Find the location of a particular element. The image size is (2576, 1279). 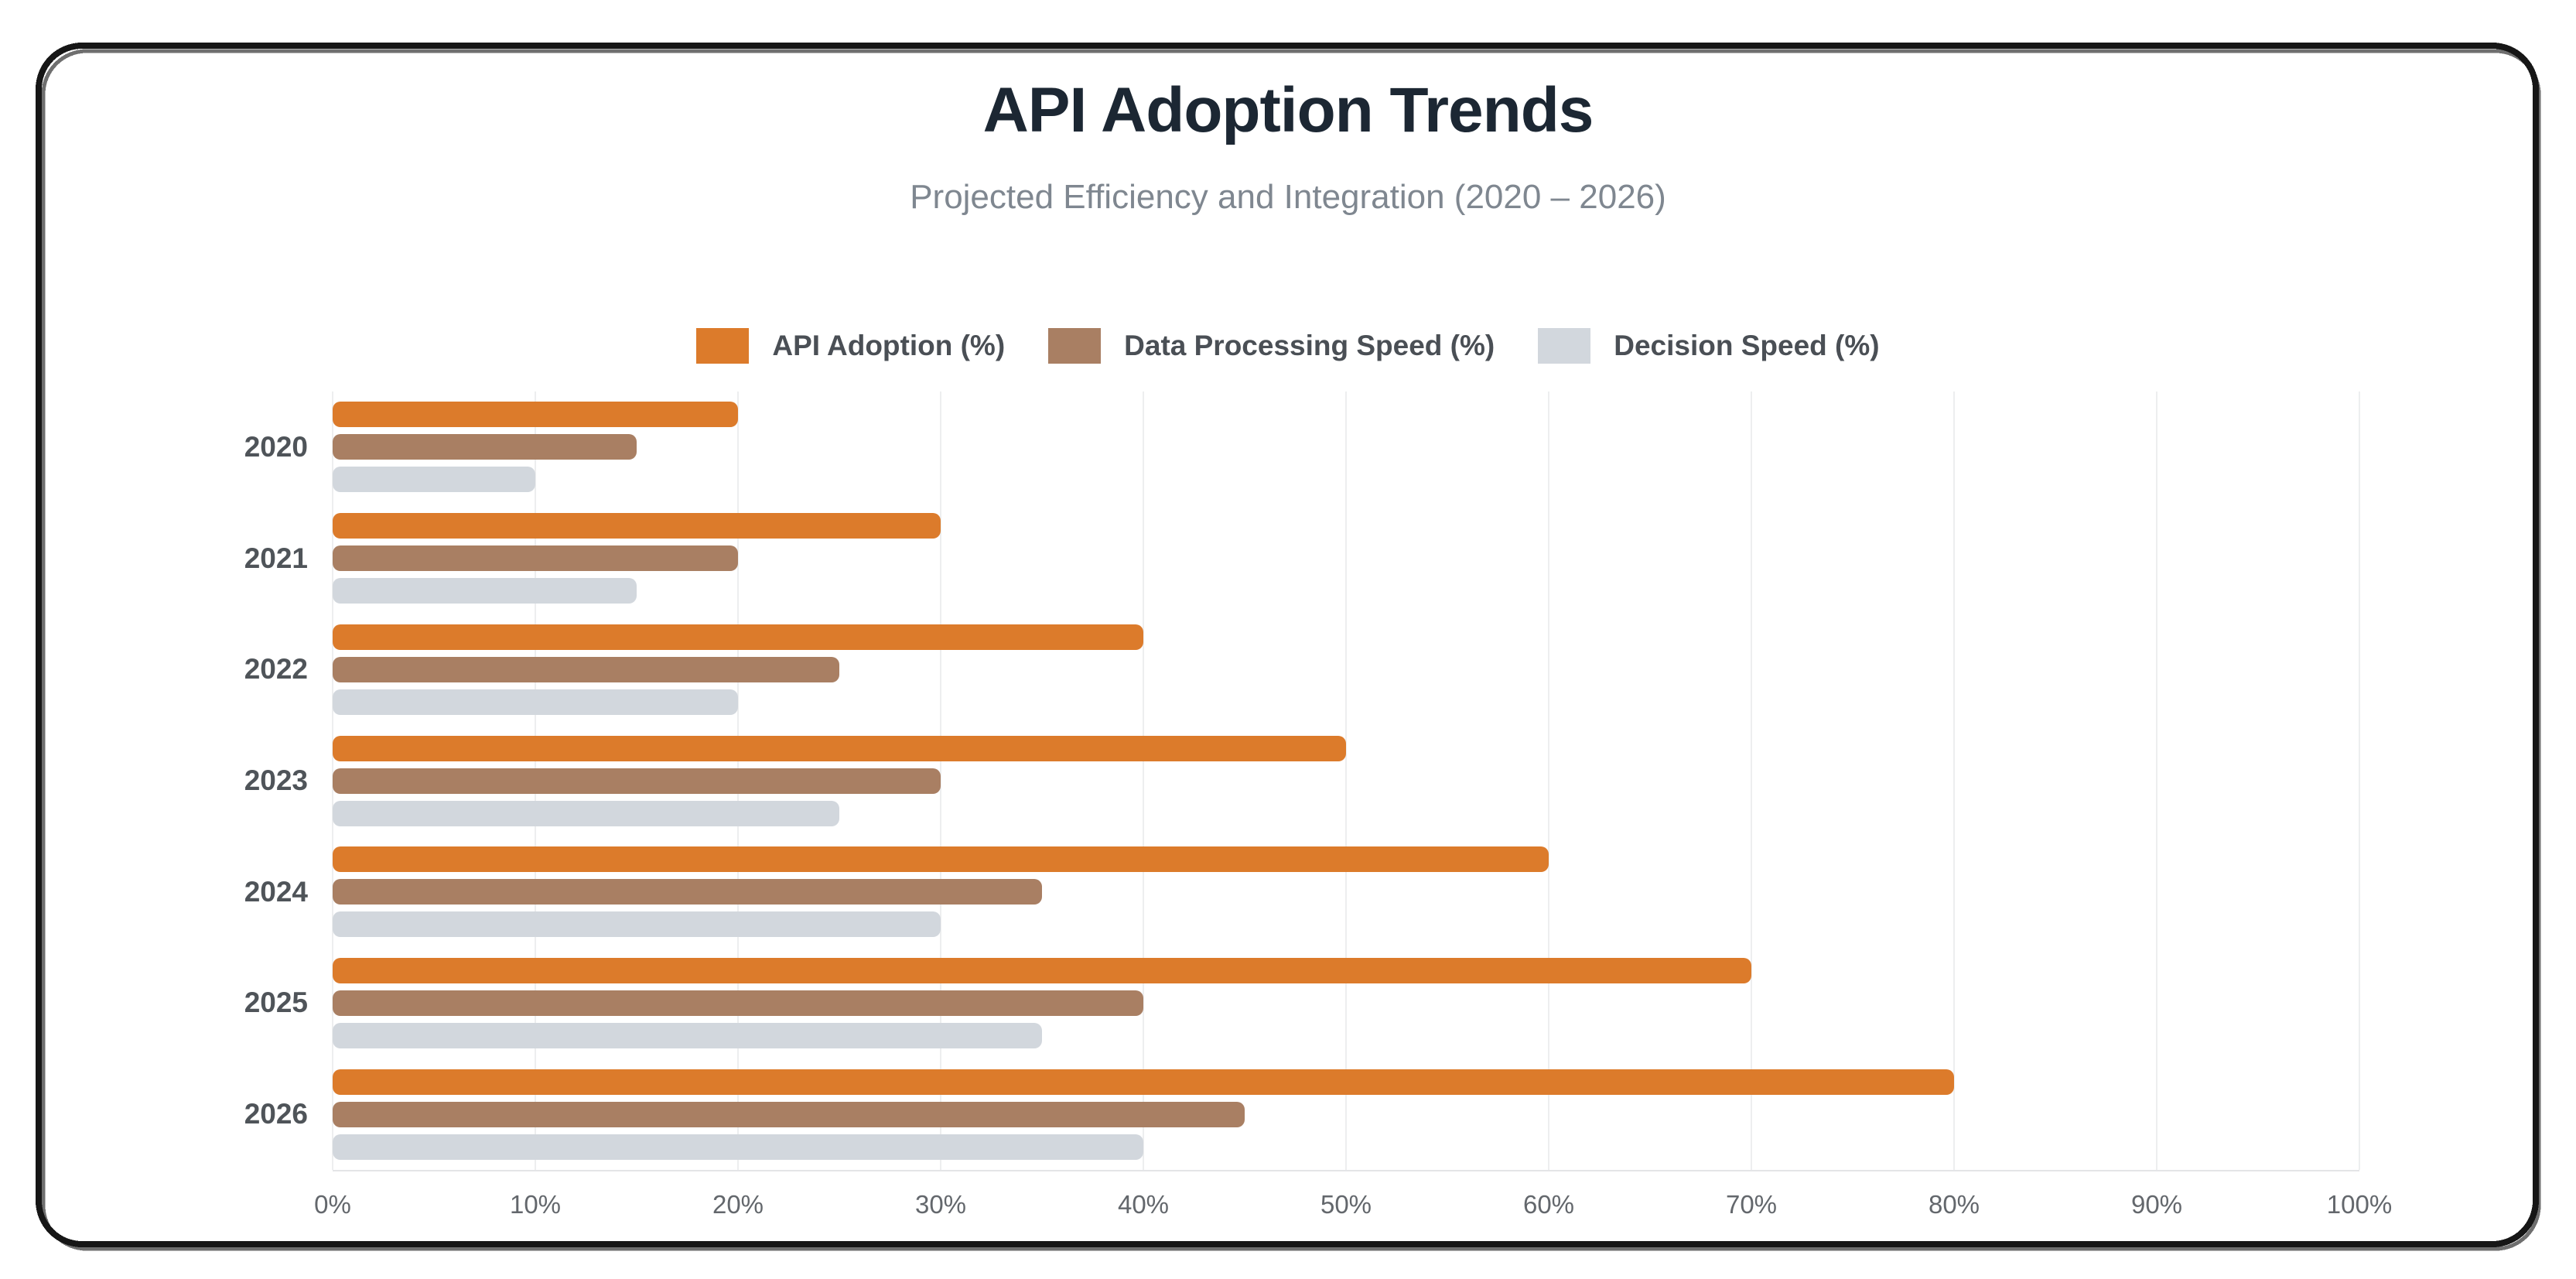

x-tick-0pct: 0% is located at coordinates (332, 1204).